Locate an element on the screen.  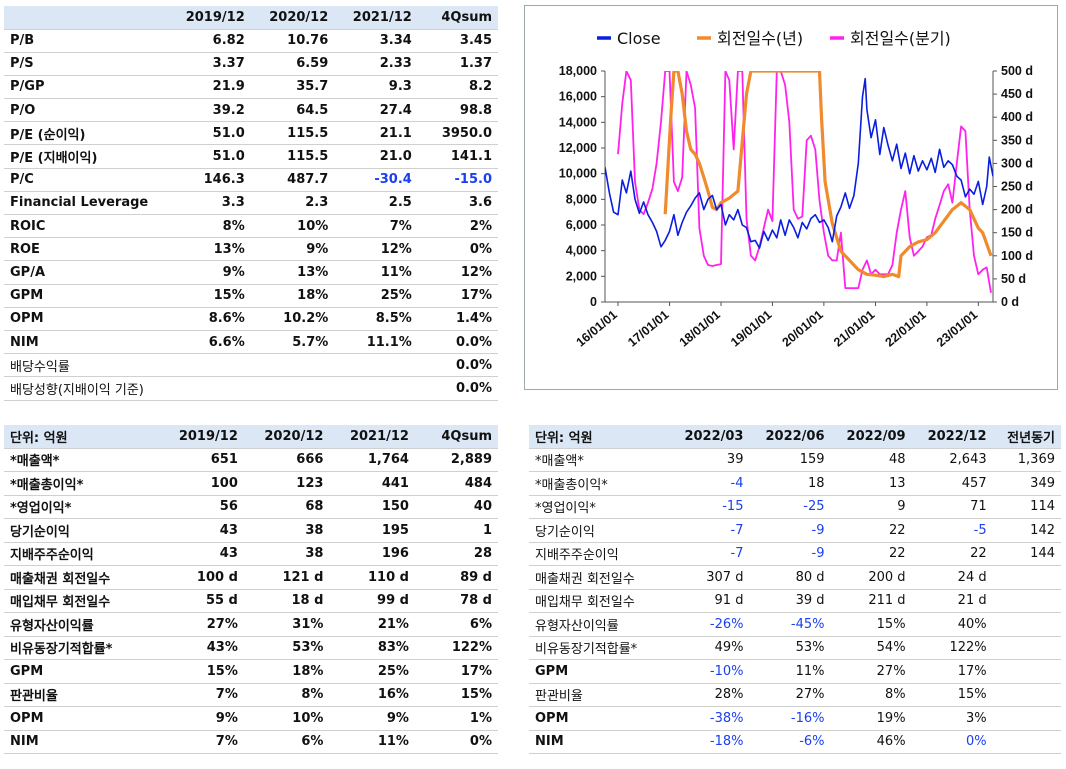
value-cell: 457 is located at coordinates (952, 483).